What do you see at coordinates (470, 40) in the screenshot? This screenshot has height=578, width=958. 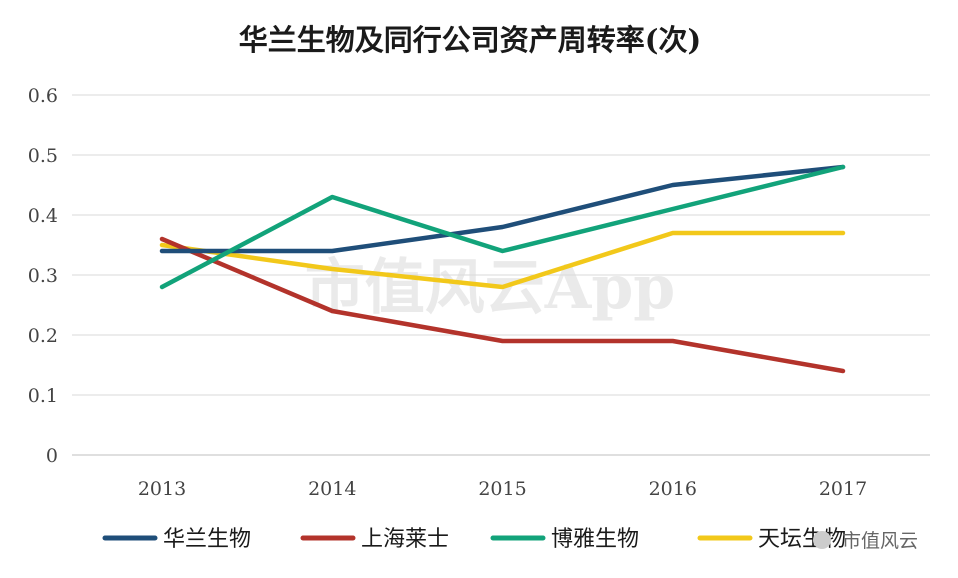 I see `chart-title: 华兰生物及同行公司资产周转率(次)` at bounding box center [470, 40].